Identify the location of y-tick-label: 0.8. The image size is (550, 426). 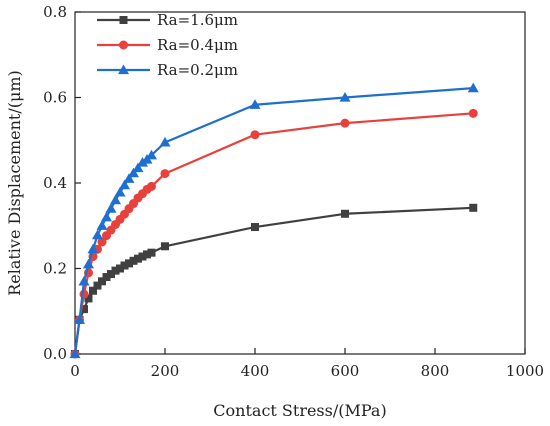
(55, 12).